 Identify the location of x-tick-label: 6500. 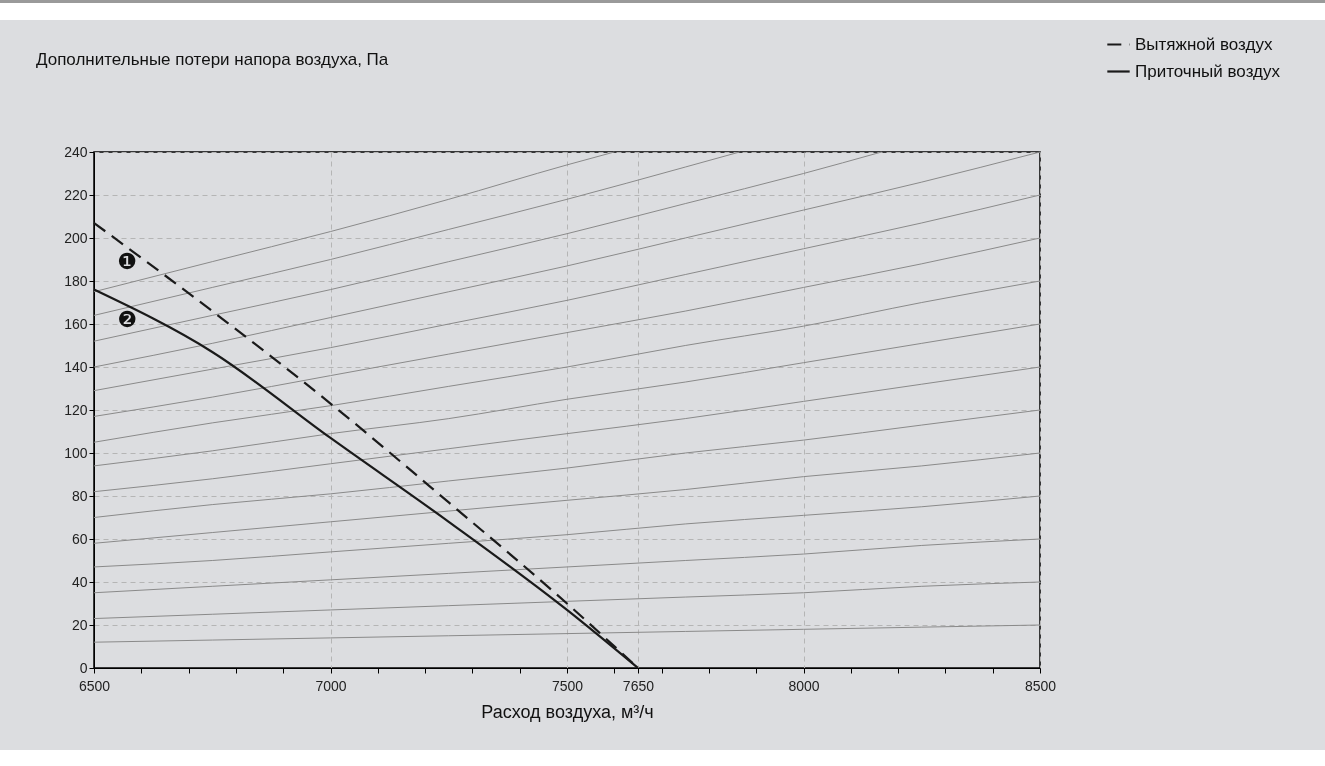
(94, 685).